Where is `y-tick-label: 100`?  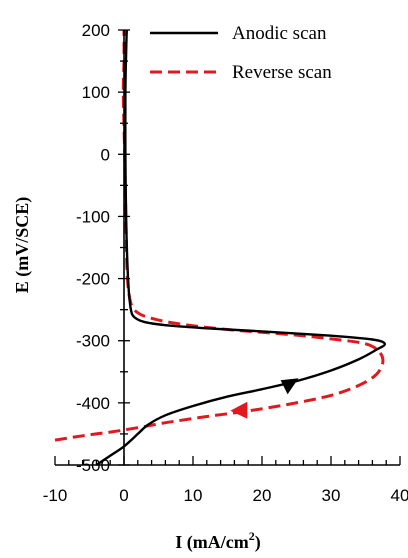 y-tick-label: 100 is located at coordinates (96, 92).